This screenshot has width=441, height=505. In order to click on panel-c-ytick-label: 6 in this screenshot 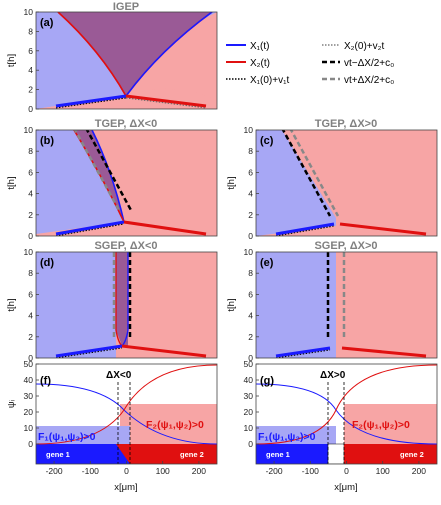, I will do `click(250, 172)`.